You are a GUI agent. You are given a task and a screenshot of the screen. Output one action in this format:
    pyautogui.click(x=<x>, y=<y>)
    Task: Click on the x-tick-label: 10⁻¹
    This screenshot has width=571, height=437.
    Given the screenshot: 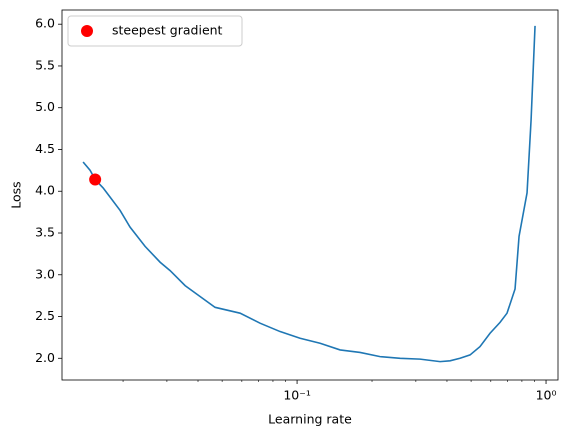 What is the action you would take?
    pyautogui.click(x=297, y=395)
    